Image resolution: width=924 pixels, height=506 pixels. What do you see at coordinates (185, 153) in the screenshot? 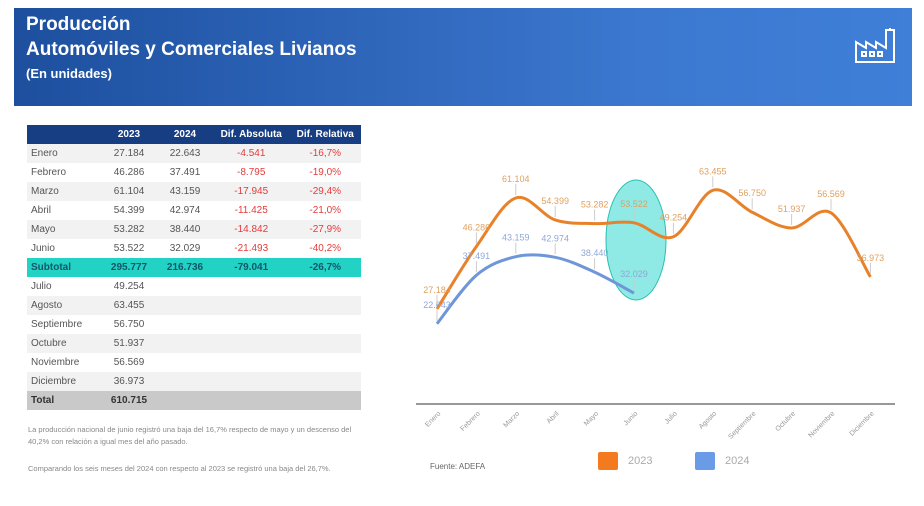
I see `table-cell: 22.643` at bounding box center [185, 153].